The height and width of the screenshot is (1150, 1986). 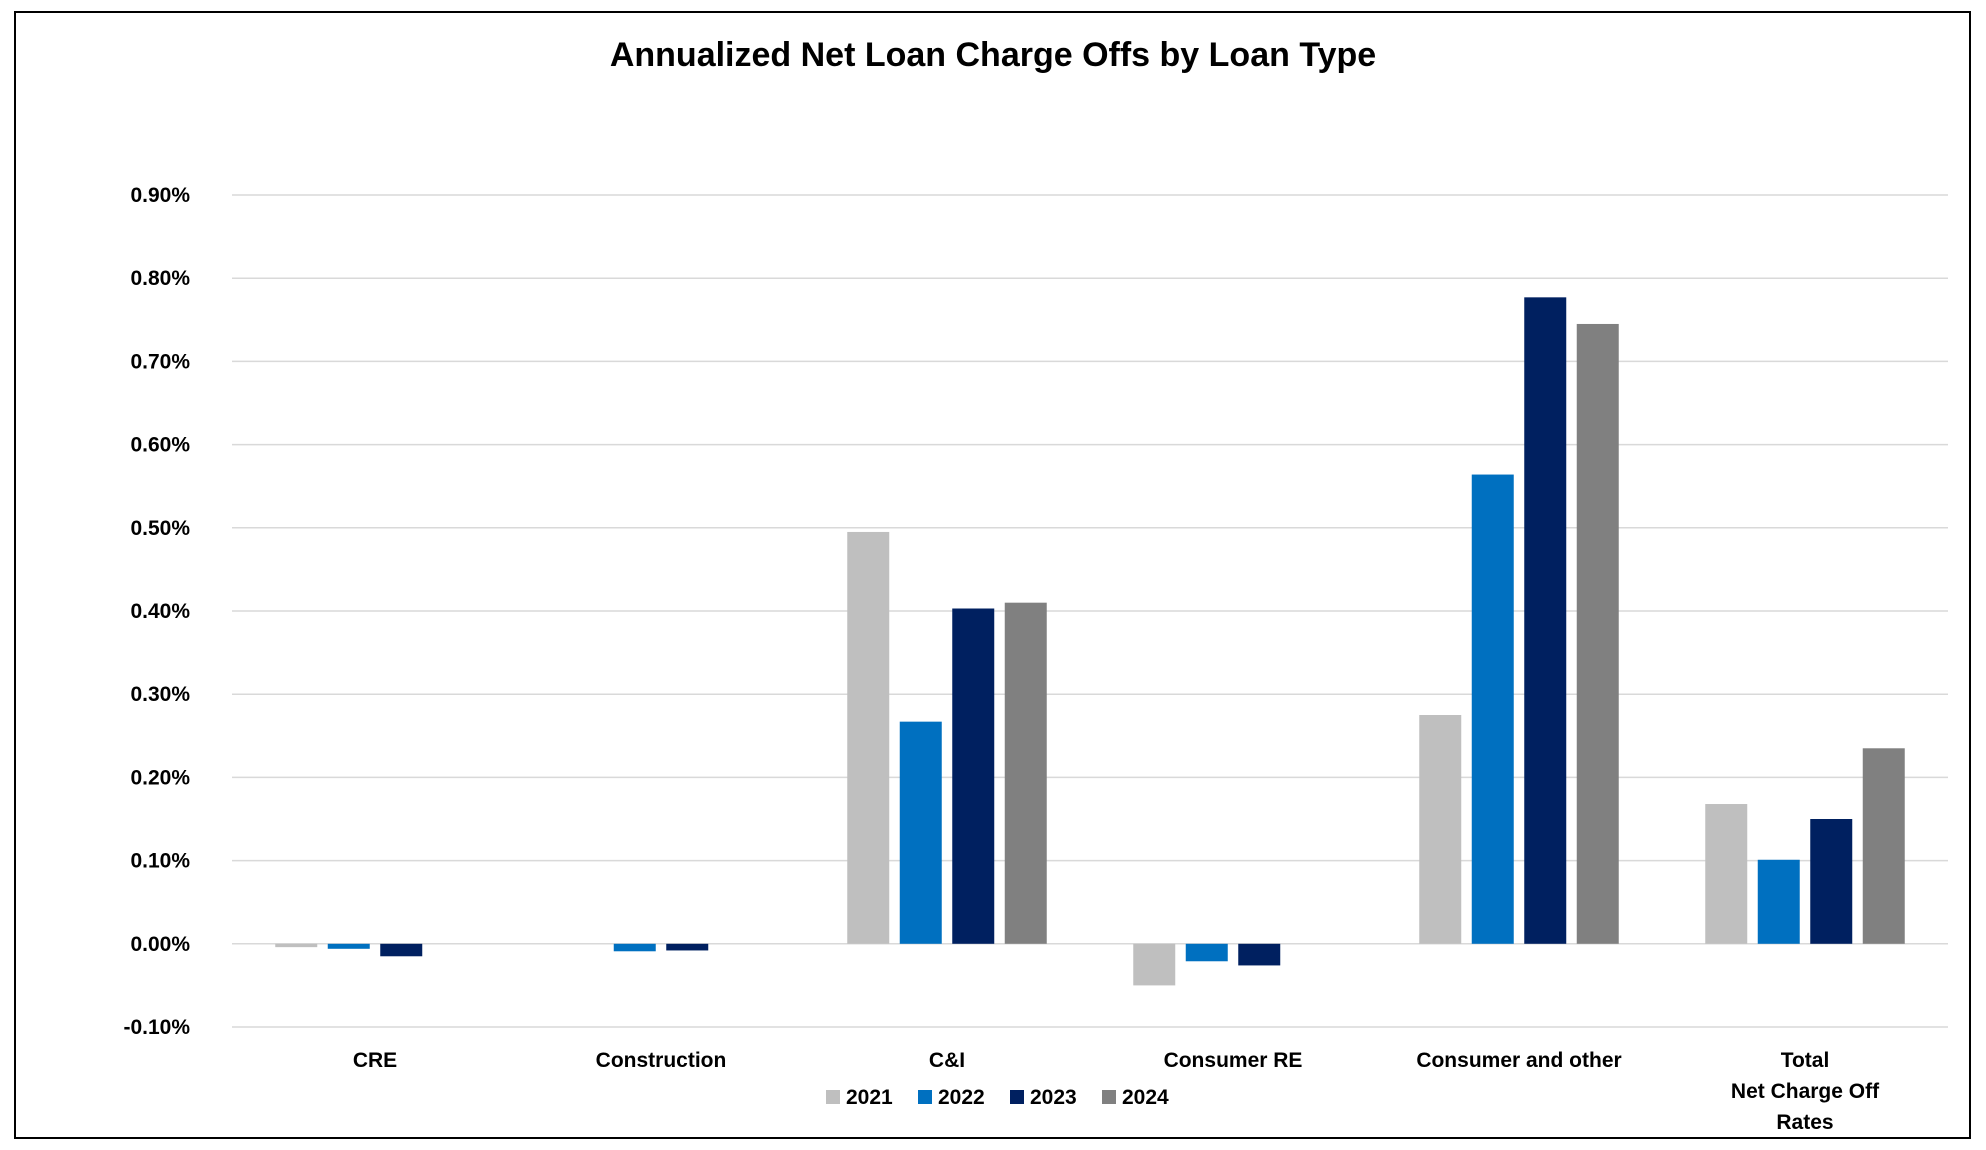 I want to click on legend-label: 2023, so click(x=1053, y=1097).